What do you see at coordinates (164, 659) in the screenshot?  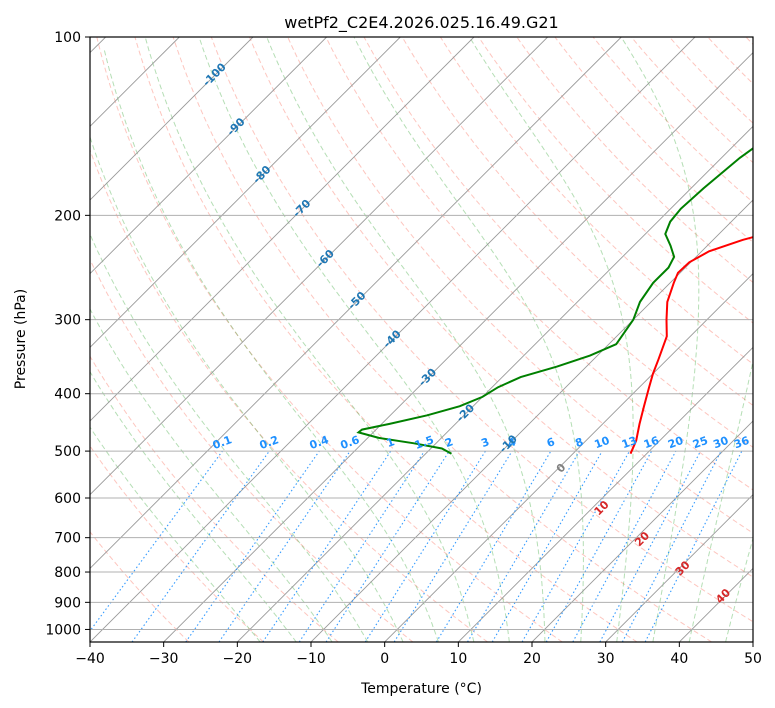 I see `x-tick-label: −30` at bounding box center [164, 659].